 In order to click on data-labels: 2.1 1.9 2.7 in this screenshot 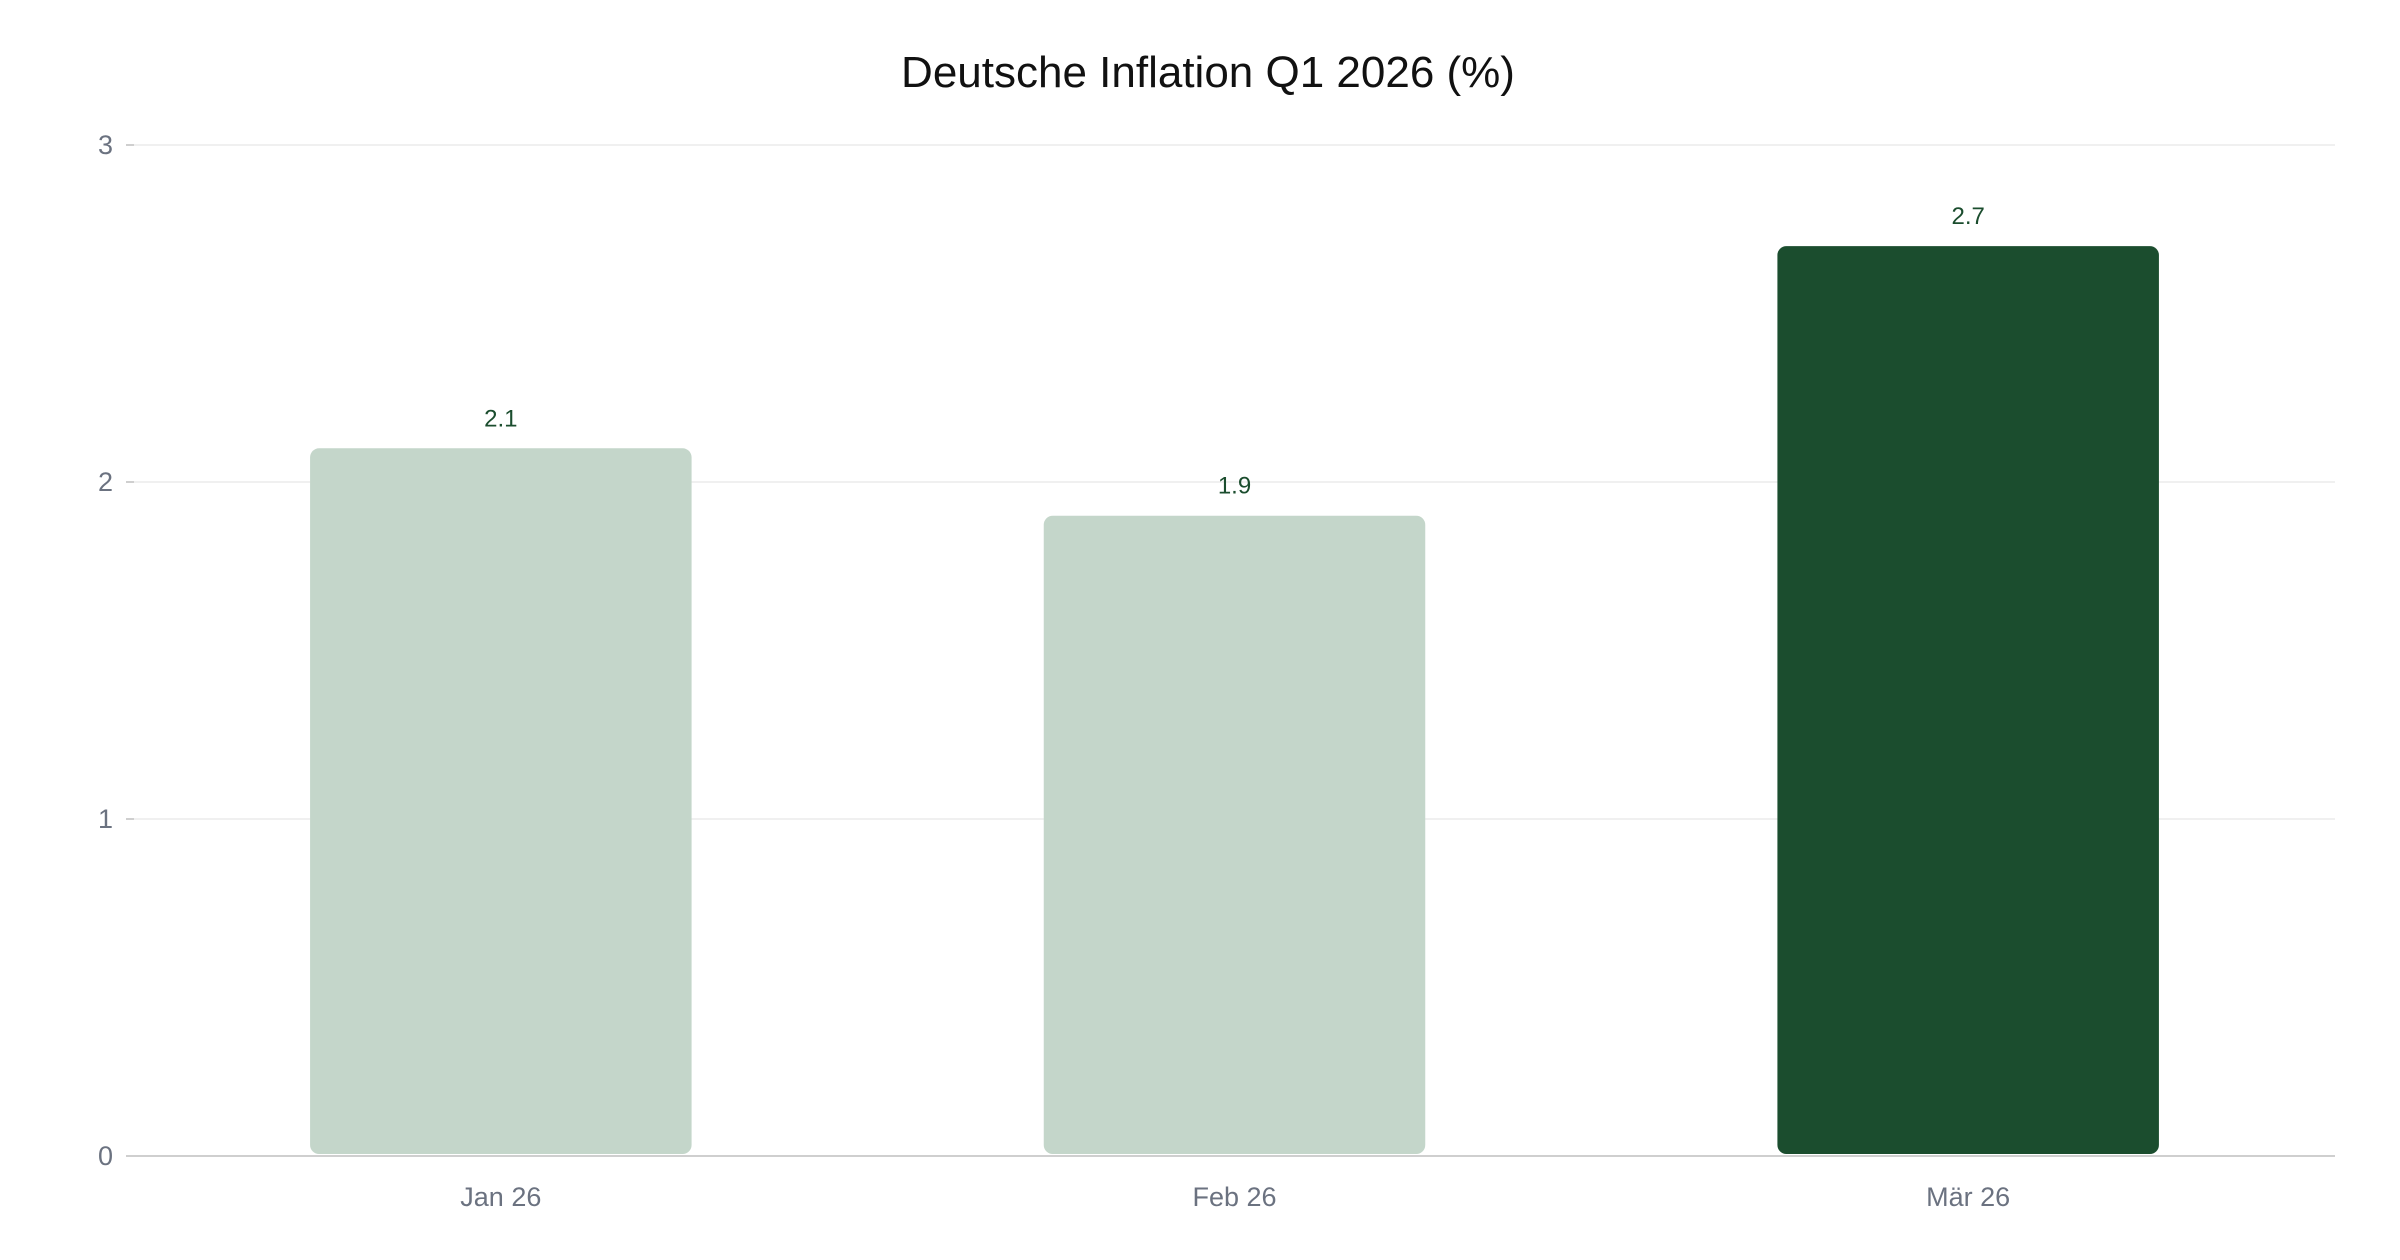, I will do `click(1234, 351)`.